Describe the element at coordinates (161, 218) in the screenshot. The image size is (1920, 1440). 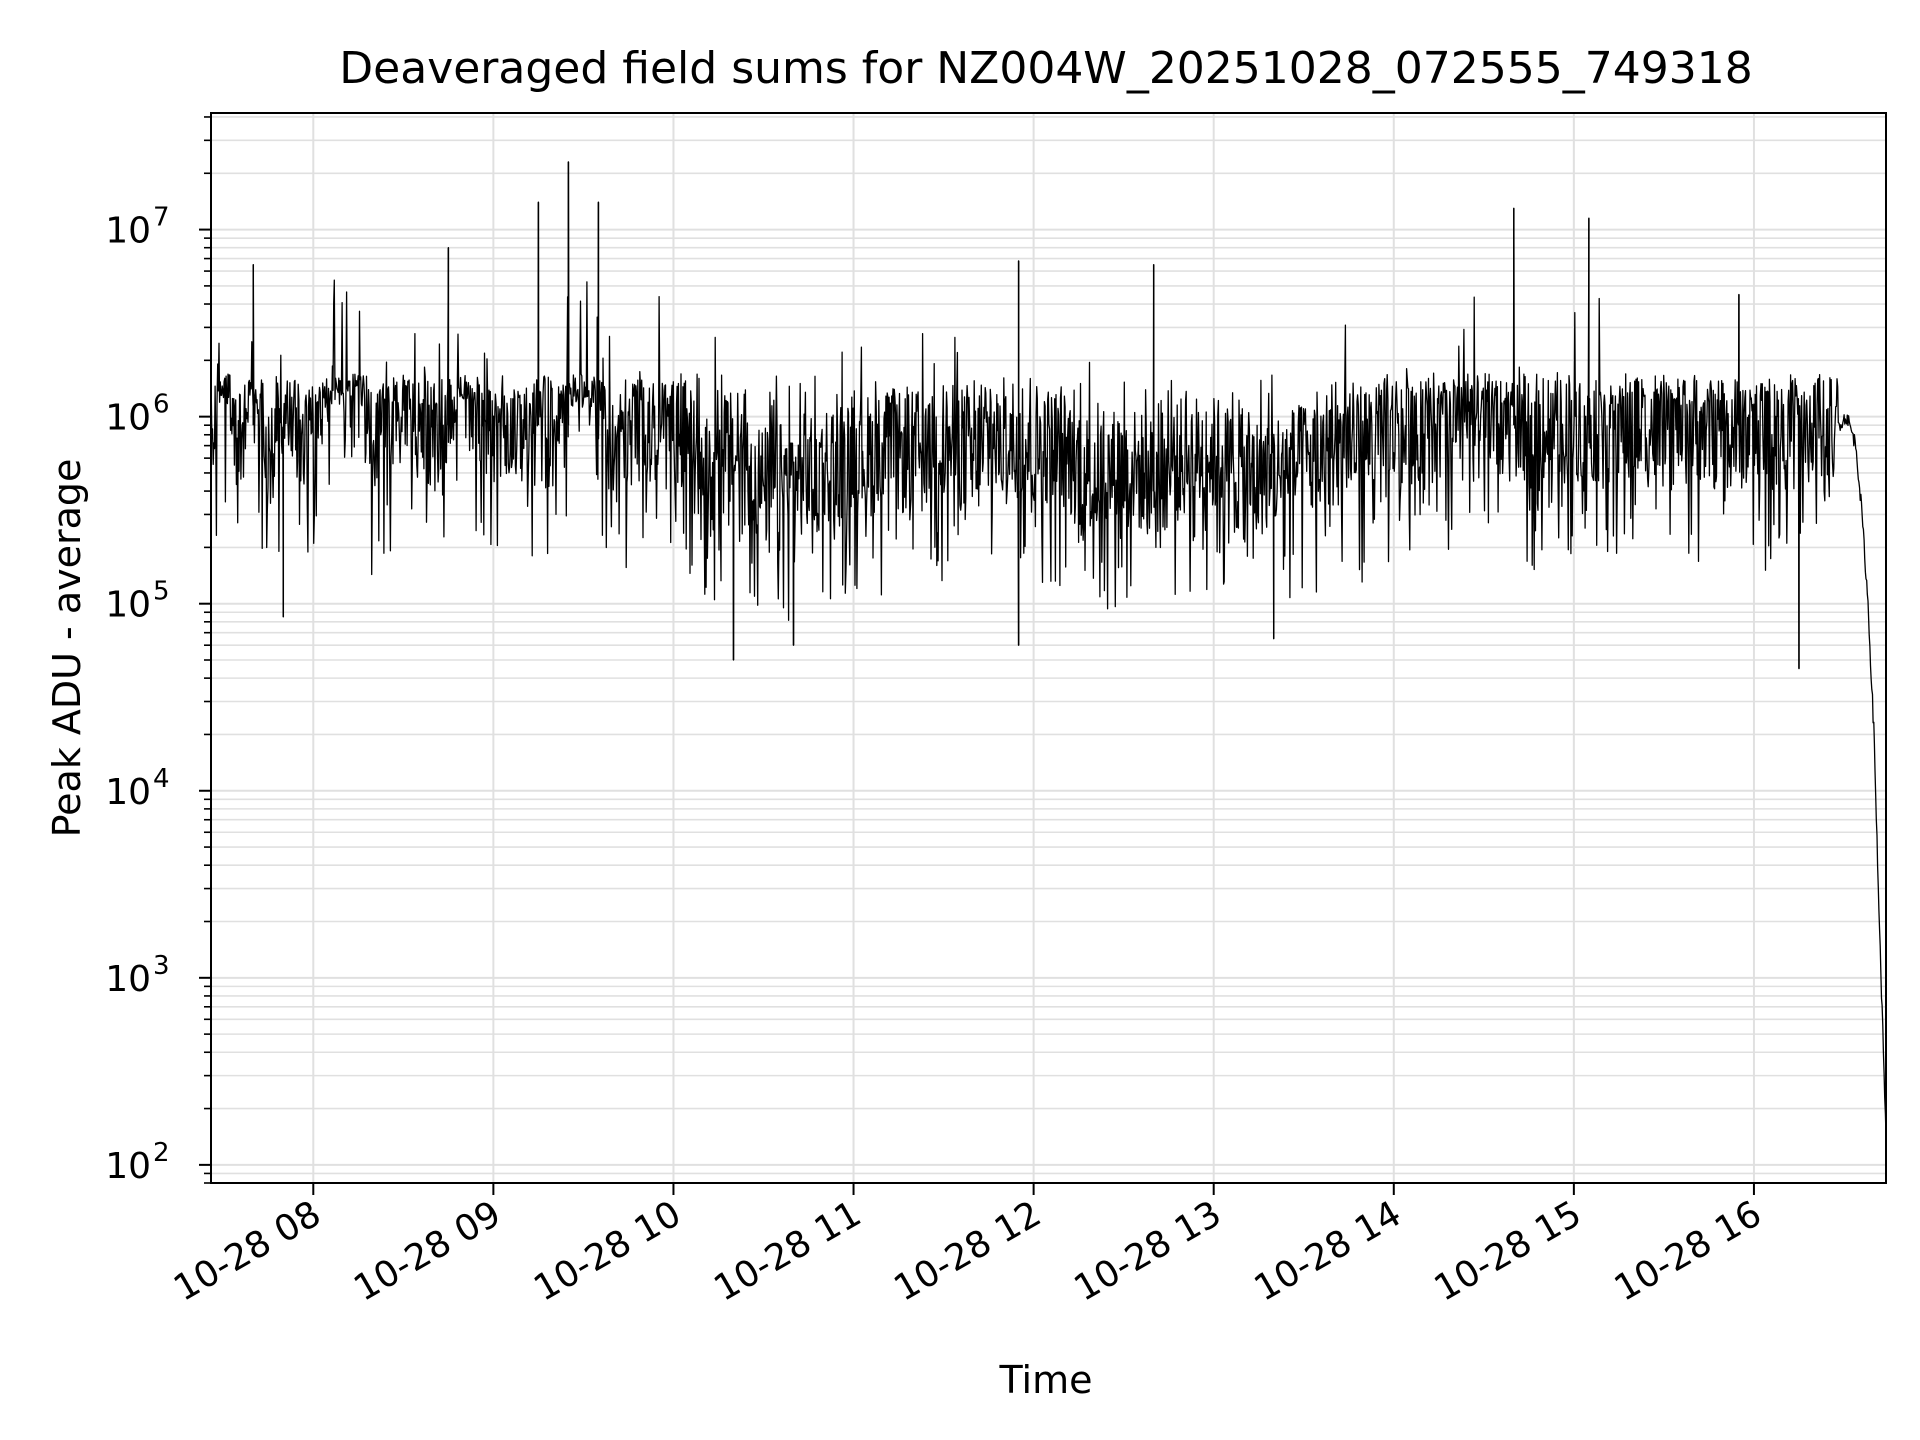
I see `y-tick-exponent: 7` at that location.